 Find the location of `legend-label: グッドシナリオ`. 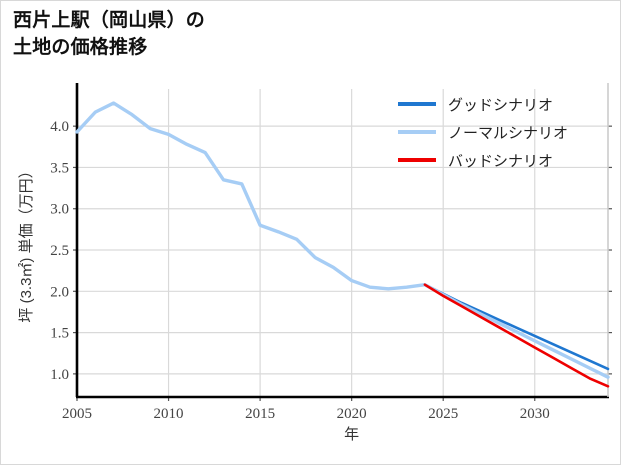

legend-label: グッドシナリオ is located at coordinates (500, 105).